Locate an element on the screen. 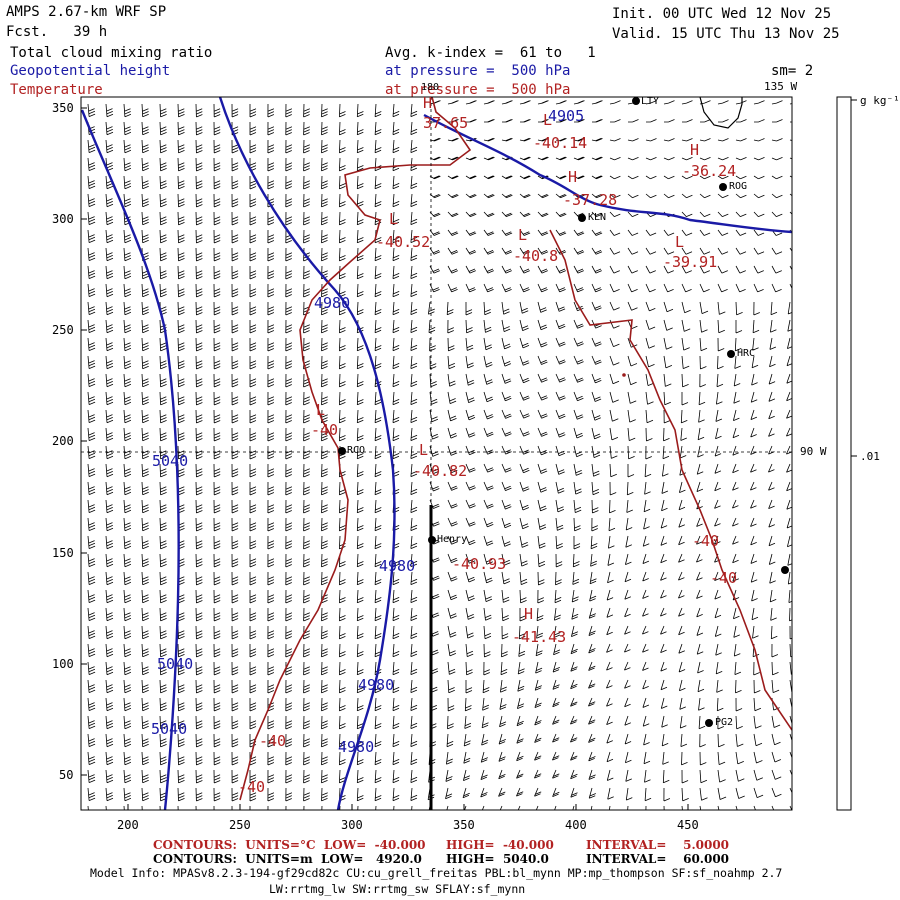 The width and height of the screenshot is (900, 900). y-tick-150: 150 is located at coordinates (63, 553).